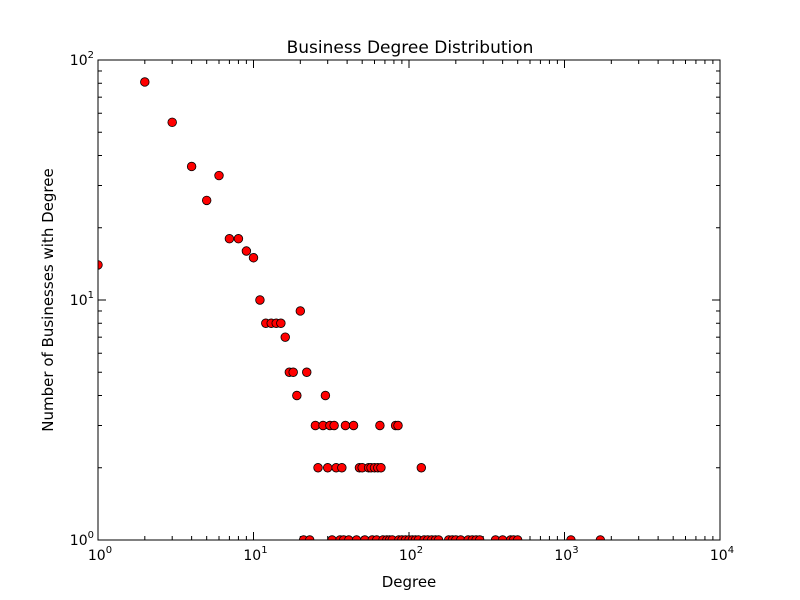 The width and height of the screenshot is (800, 600). What do you see at coordinates (82, 299) in the screenshot?
I see `y-tick-label: 10¹` at bounding box center [82, 299].